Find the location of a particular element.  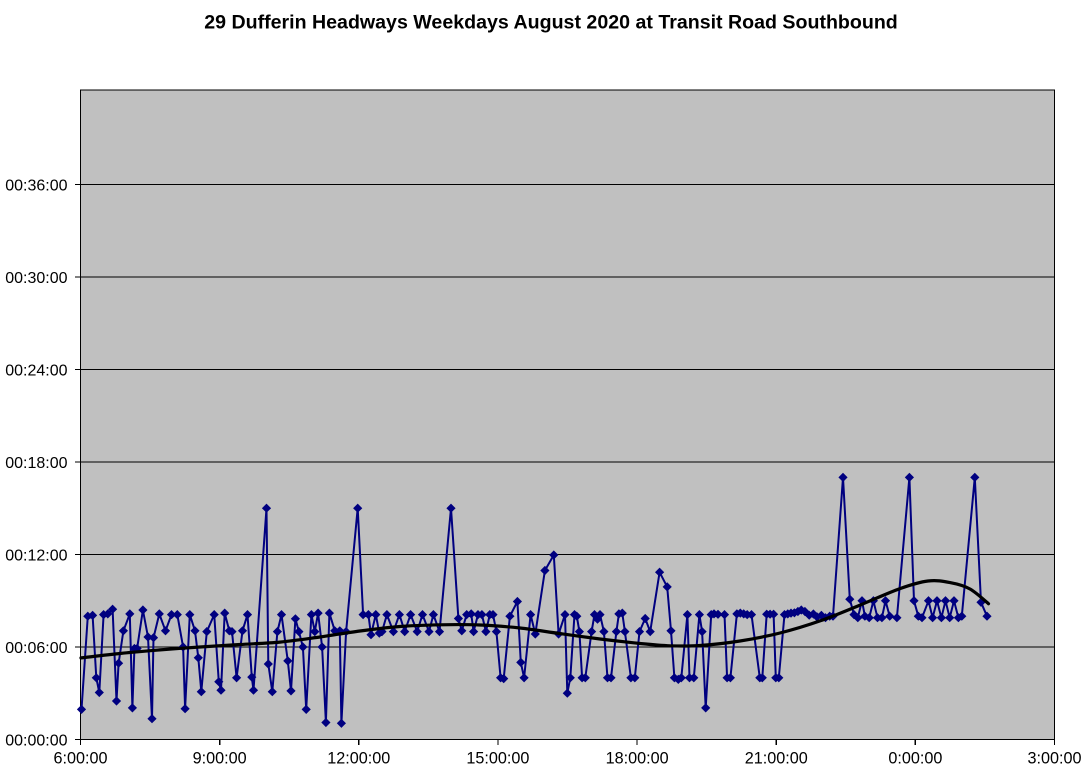

svg-text: 3:00:00 is located at coordinates (1054, 759).